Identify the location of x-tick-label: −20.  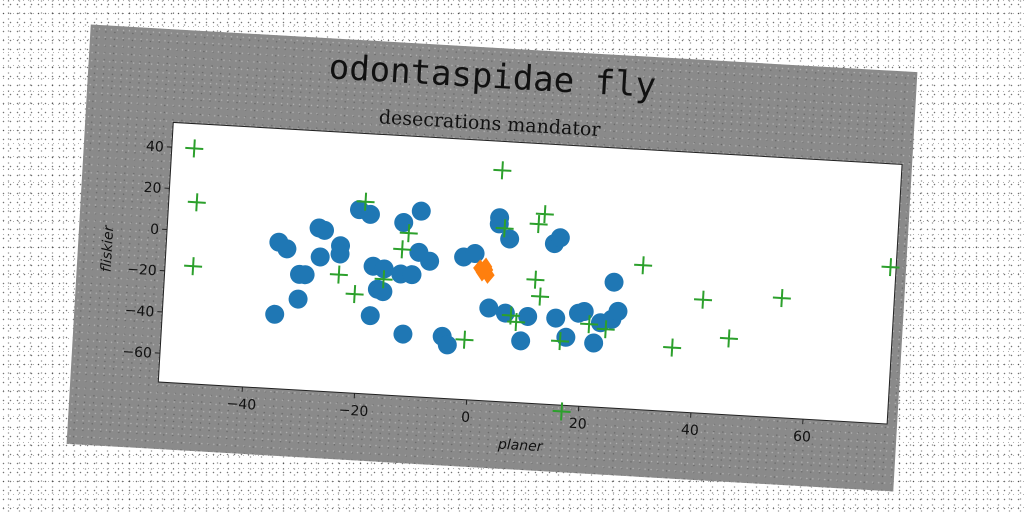
(353, 411).